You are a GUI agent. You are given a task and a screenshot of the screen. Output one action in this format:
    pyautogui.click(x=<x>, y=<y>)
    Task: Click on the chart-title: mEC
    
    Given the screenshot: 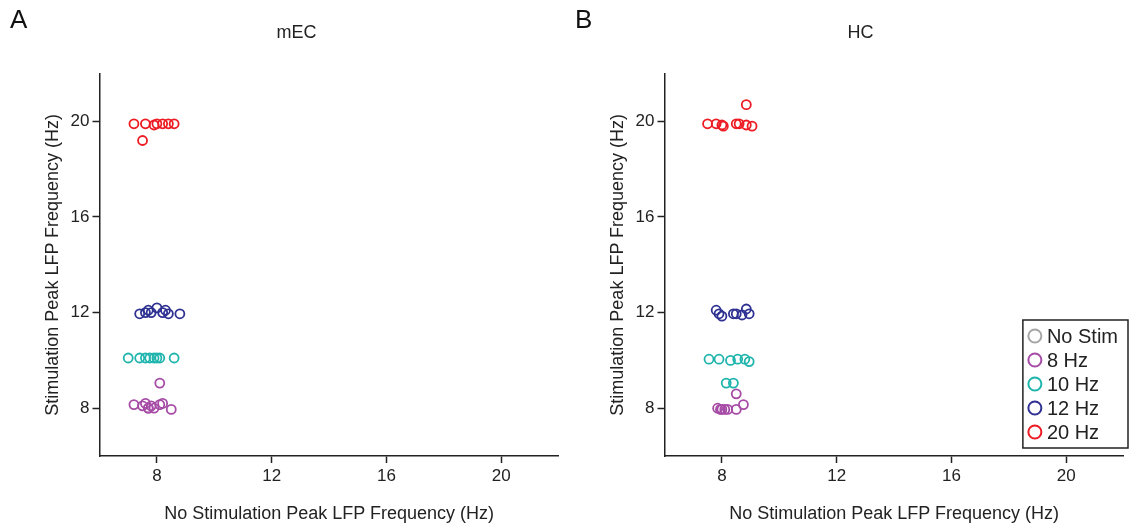 What is the action you would take?
    pyautogui.click(x=296, y=31)
    